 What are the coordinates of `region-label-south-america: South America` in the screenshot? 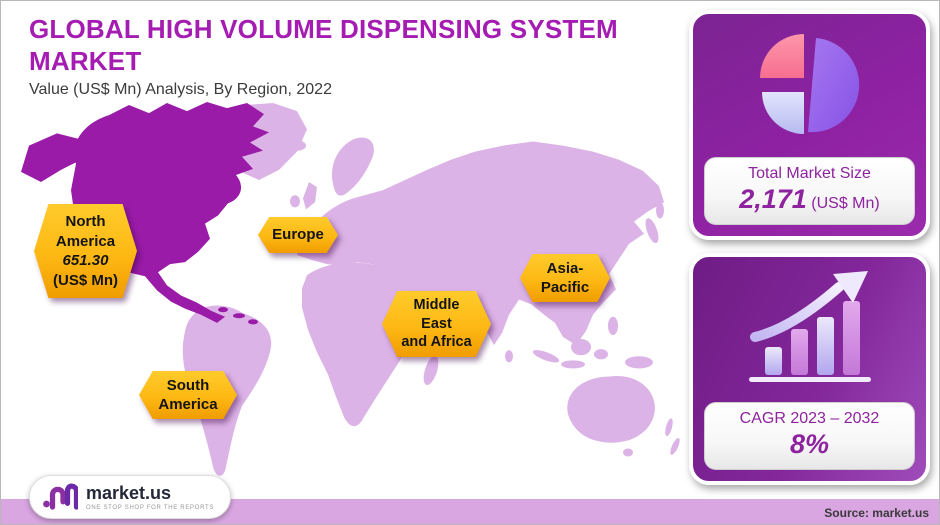 It's located at (188, 395).